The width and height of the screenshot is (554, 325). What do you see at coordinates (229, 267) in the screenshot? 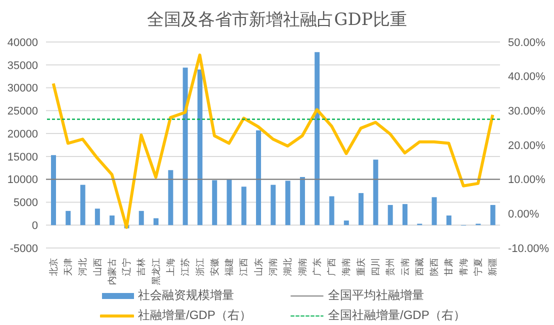
I see `x-tick-label: 福建` at bounding box center [229, 267].